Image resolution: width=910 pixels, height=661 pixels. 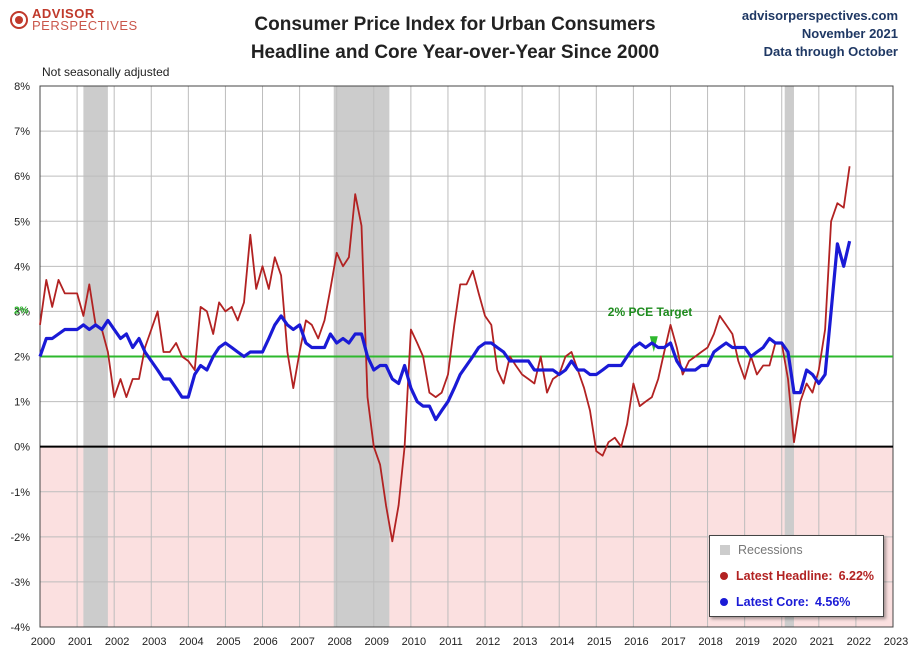 What do you see at coordinates (832, 602) in the screenshot?
I see `legend-core-value: 4.56%` at bounding box center [832, 602].